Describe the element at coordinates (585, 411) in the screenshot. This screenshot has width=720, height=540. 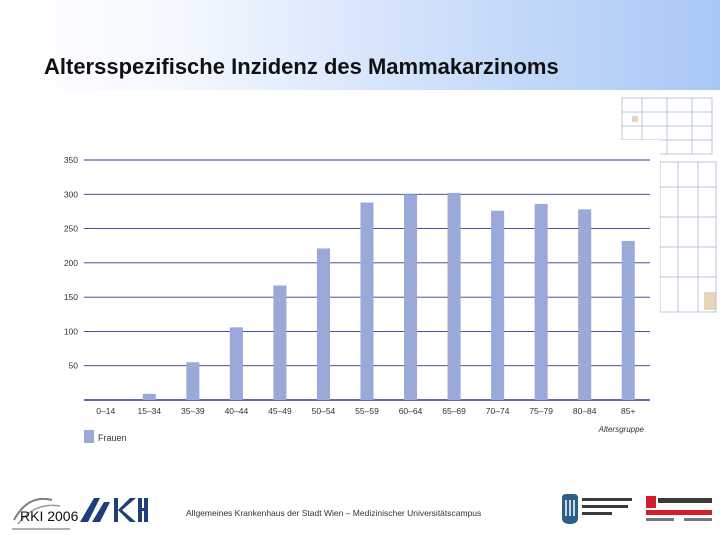
I see `x-tick-label: 80–84` at that location.